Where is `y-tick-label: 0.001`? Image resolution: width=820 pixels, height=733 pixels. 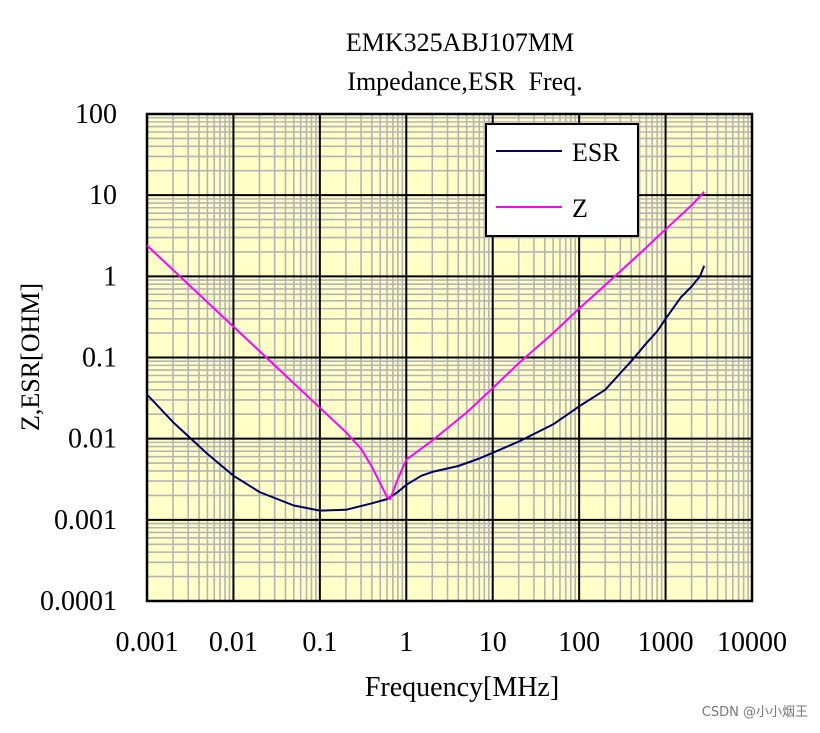
y-tick-label: 0.001 is located at coordinates (85, 520).